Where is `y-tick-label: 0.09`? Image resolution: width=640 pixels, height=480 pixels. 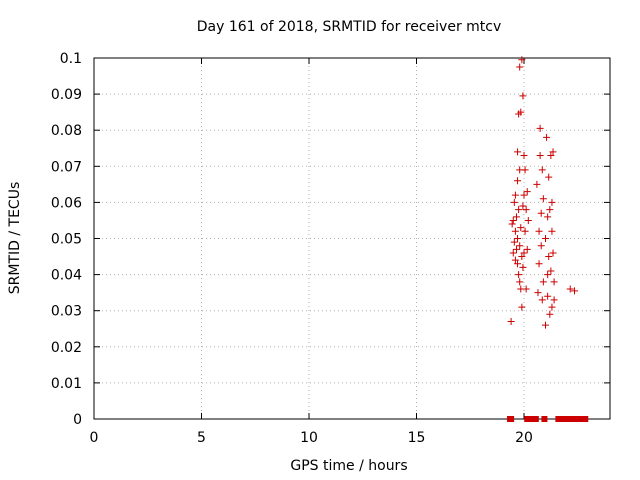
y-tick-label: 0.09 is located at coordinates (66, 95).